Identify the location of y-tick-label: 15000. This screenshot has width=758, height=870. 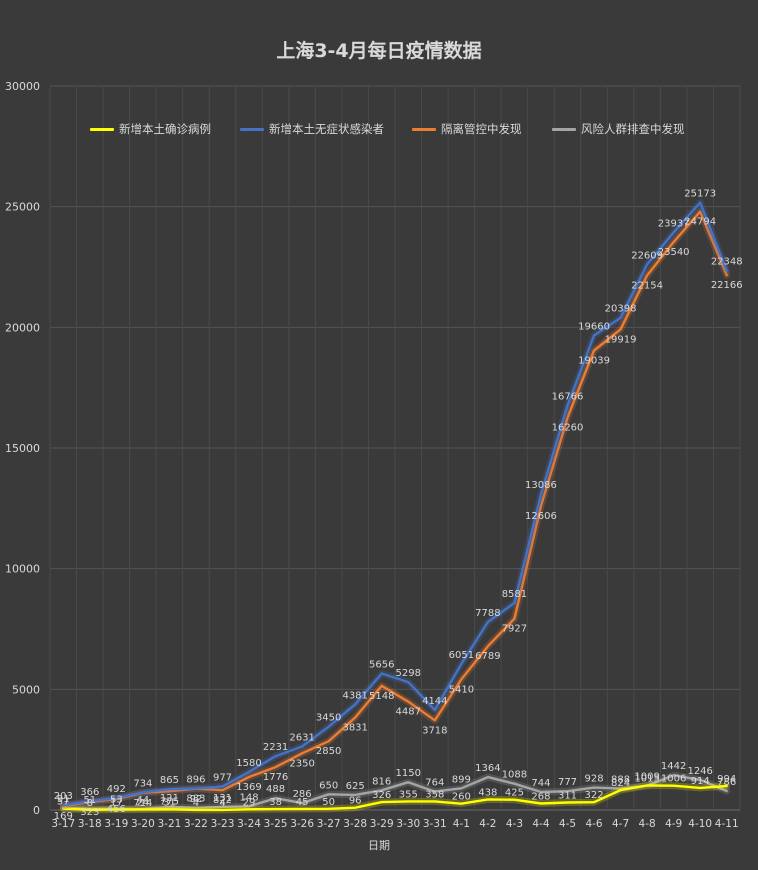
(22, 448).